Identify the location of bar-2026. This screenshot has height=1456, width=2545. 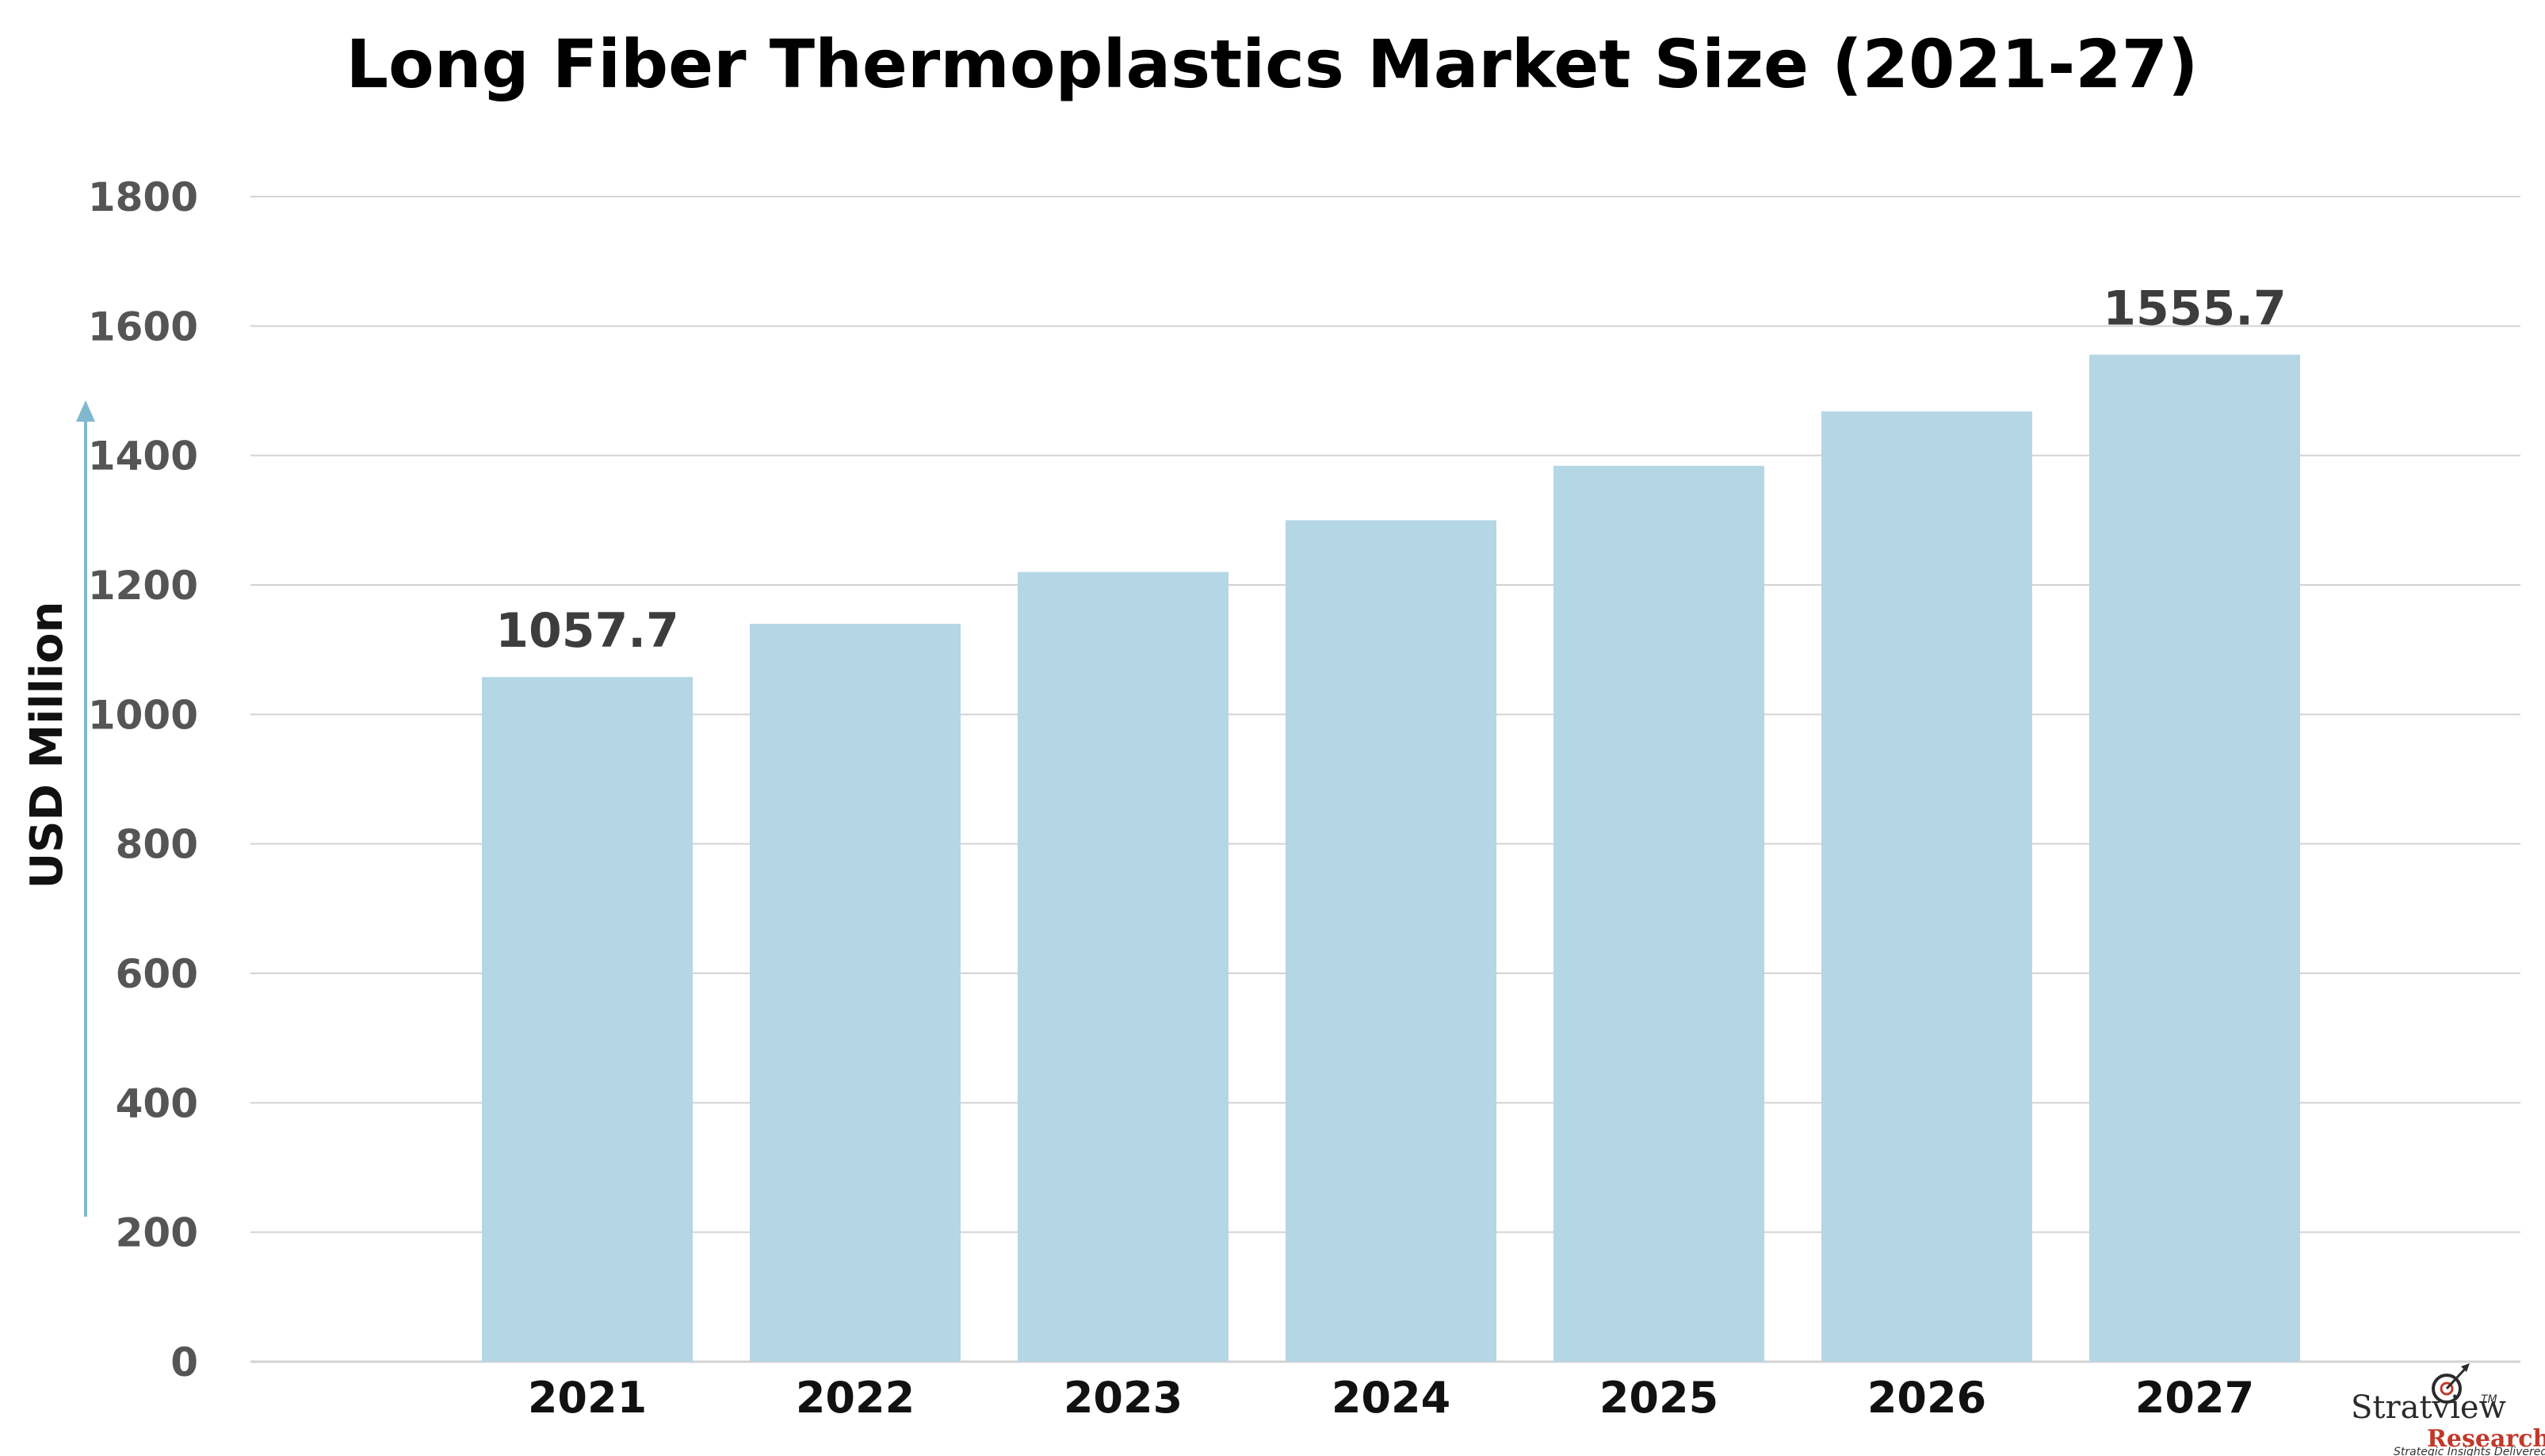
(1926, 886).